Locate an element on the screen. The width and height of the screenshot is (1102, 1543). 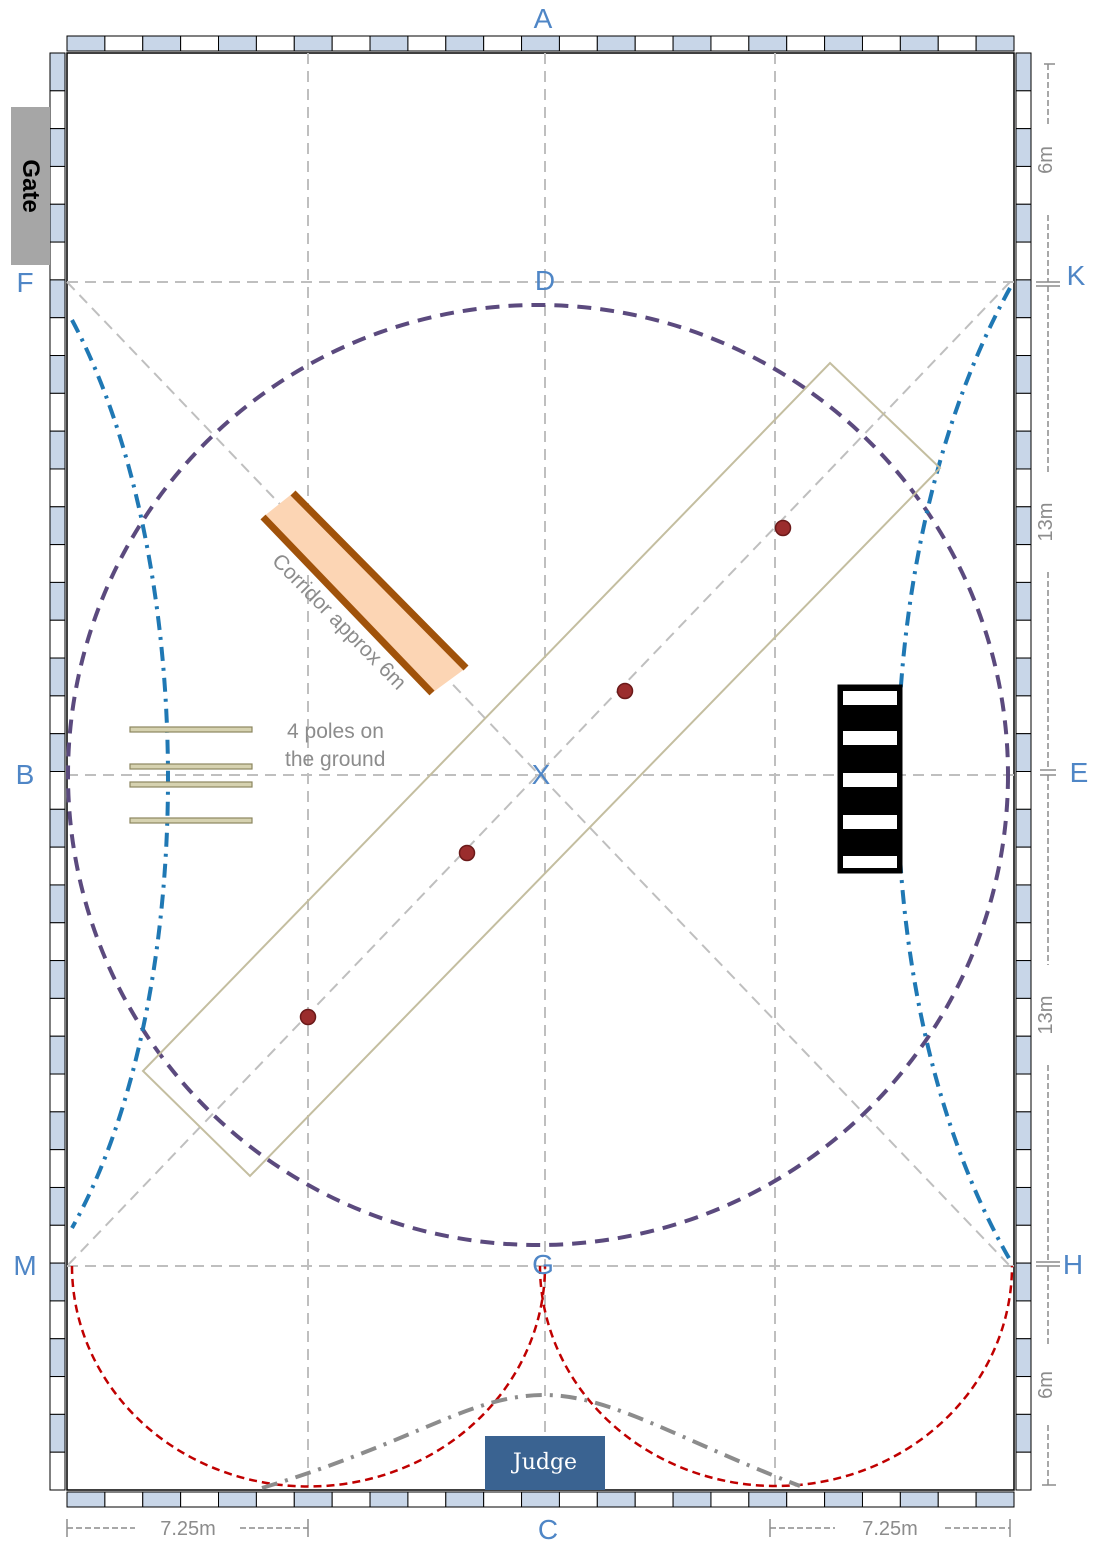
poles-label-line1: 4 poles on is located at coordinates (335, 731).